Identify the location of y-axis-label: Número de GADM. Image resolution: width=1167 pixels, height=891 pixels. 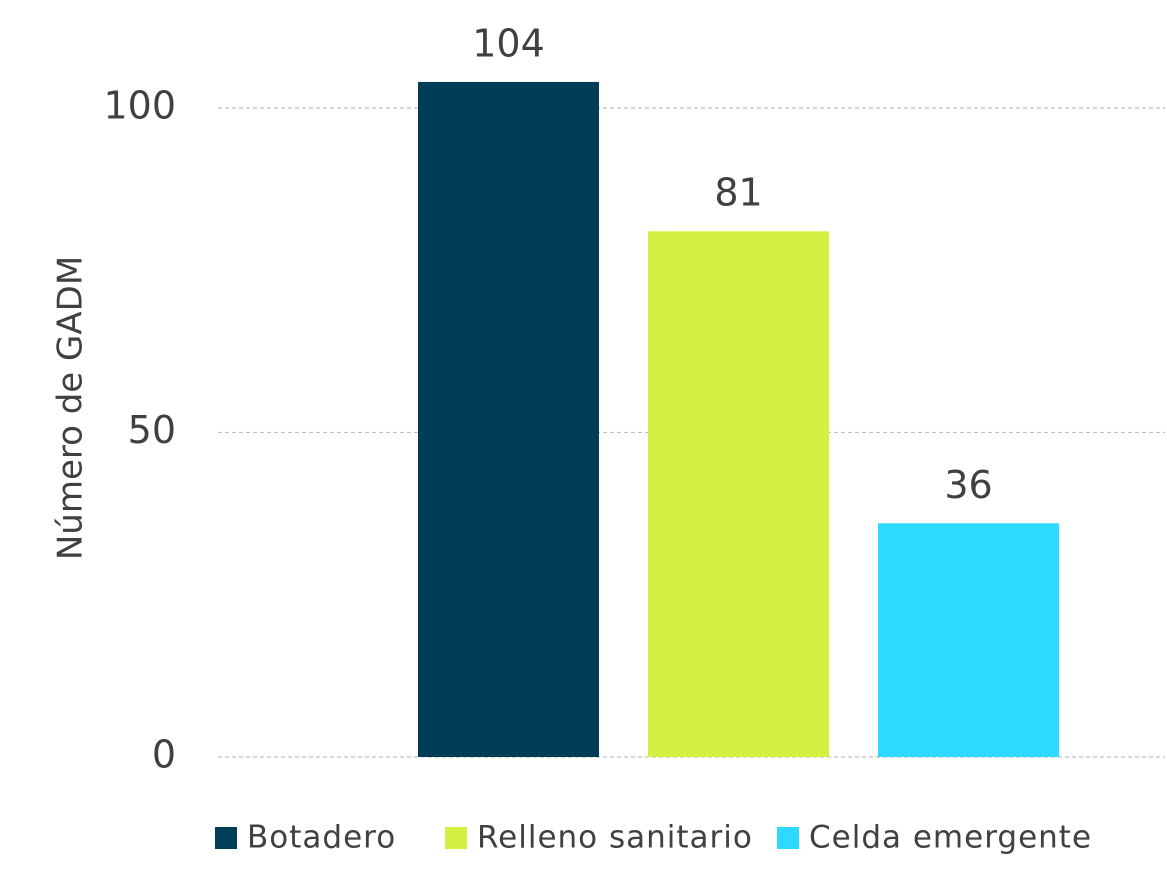
(71, 408).